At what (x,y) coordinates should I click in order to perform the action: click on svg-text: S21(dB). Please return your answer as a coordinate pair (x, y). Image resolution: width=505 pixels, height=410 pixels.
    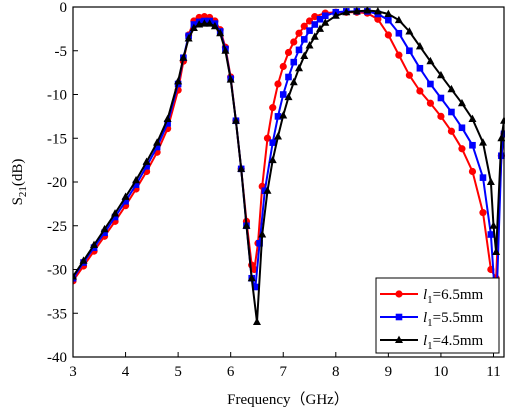
    Looking at the image, I should click on (19, 182).